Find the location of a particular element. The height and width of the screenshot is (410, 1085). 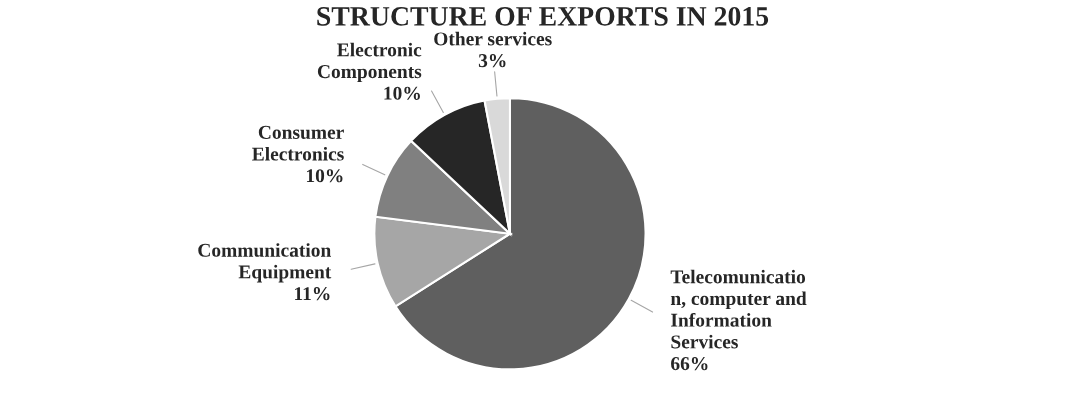

data-label: 3% is located at coordinates (492, 61).